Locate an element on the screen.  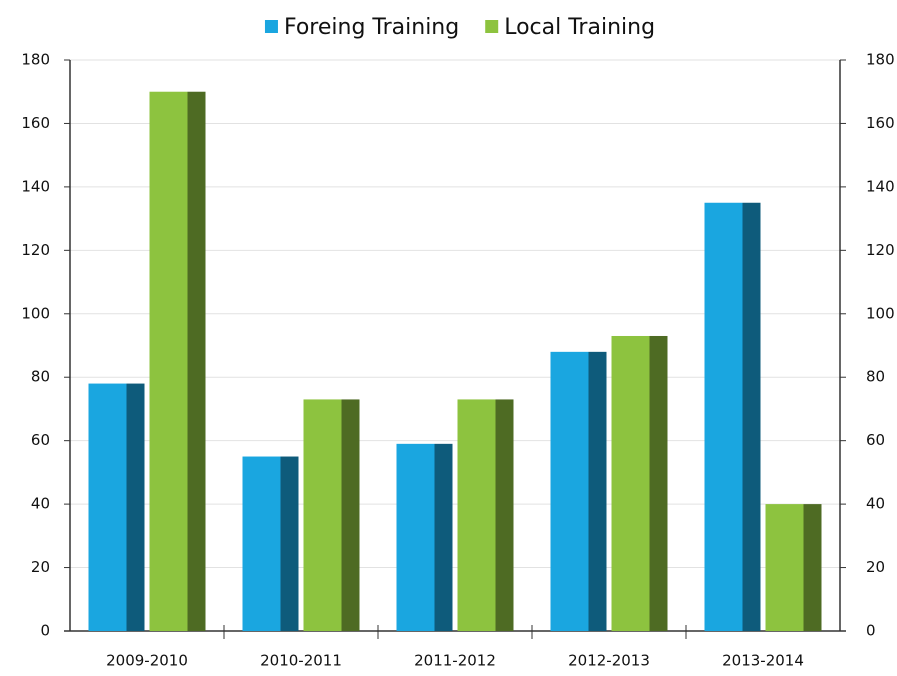
y-tick-label: 140 is located at coordinates (35, 186).